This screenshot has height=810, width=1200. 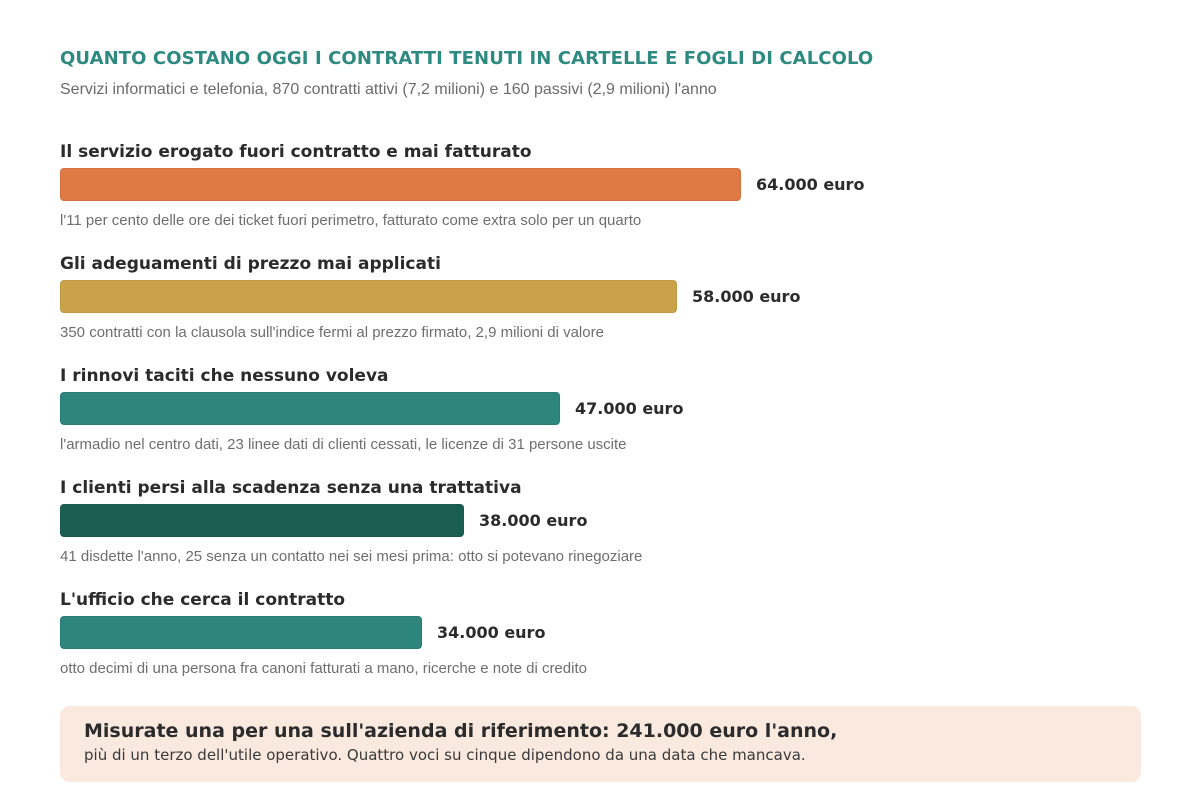 I want to click on bar-value-label: 58.000 euro, so click(x=746, y=296).